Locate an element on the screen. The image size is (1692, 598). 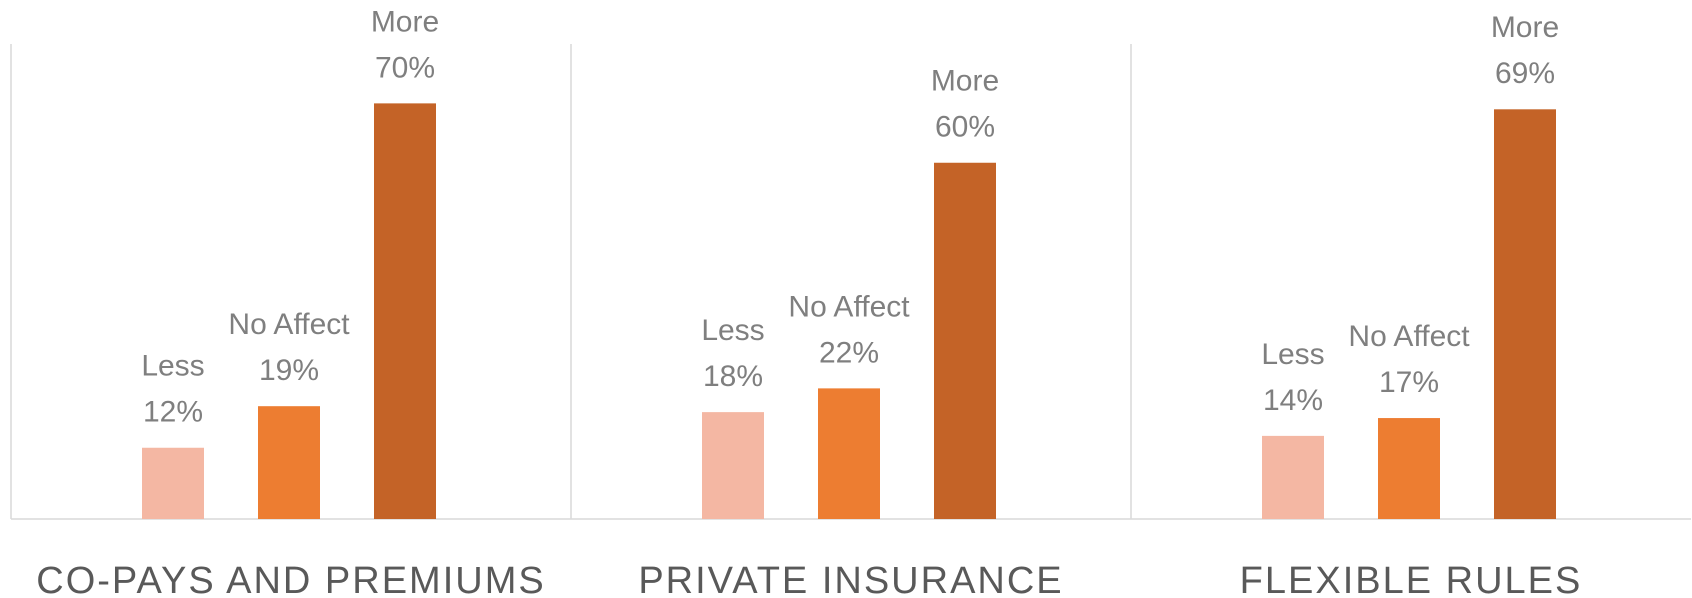
data-label: 19% is located at coordinates (289, 370).